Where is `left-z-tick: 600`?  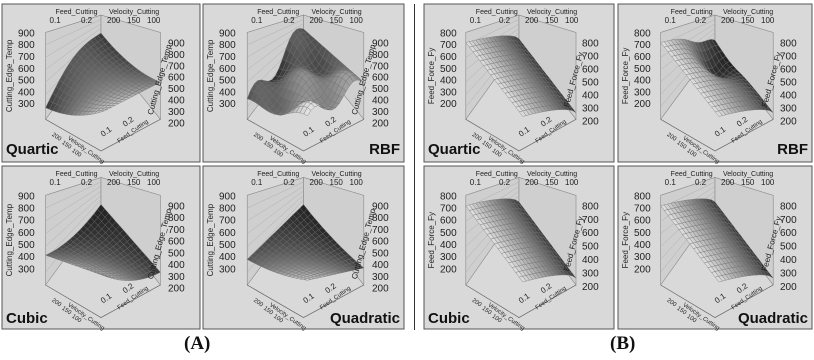
left-z-tick: 600 is located at coordinates (227, 233).